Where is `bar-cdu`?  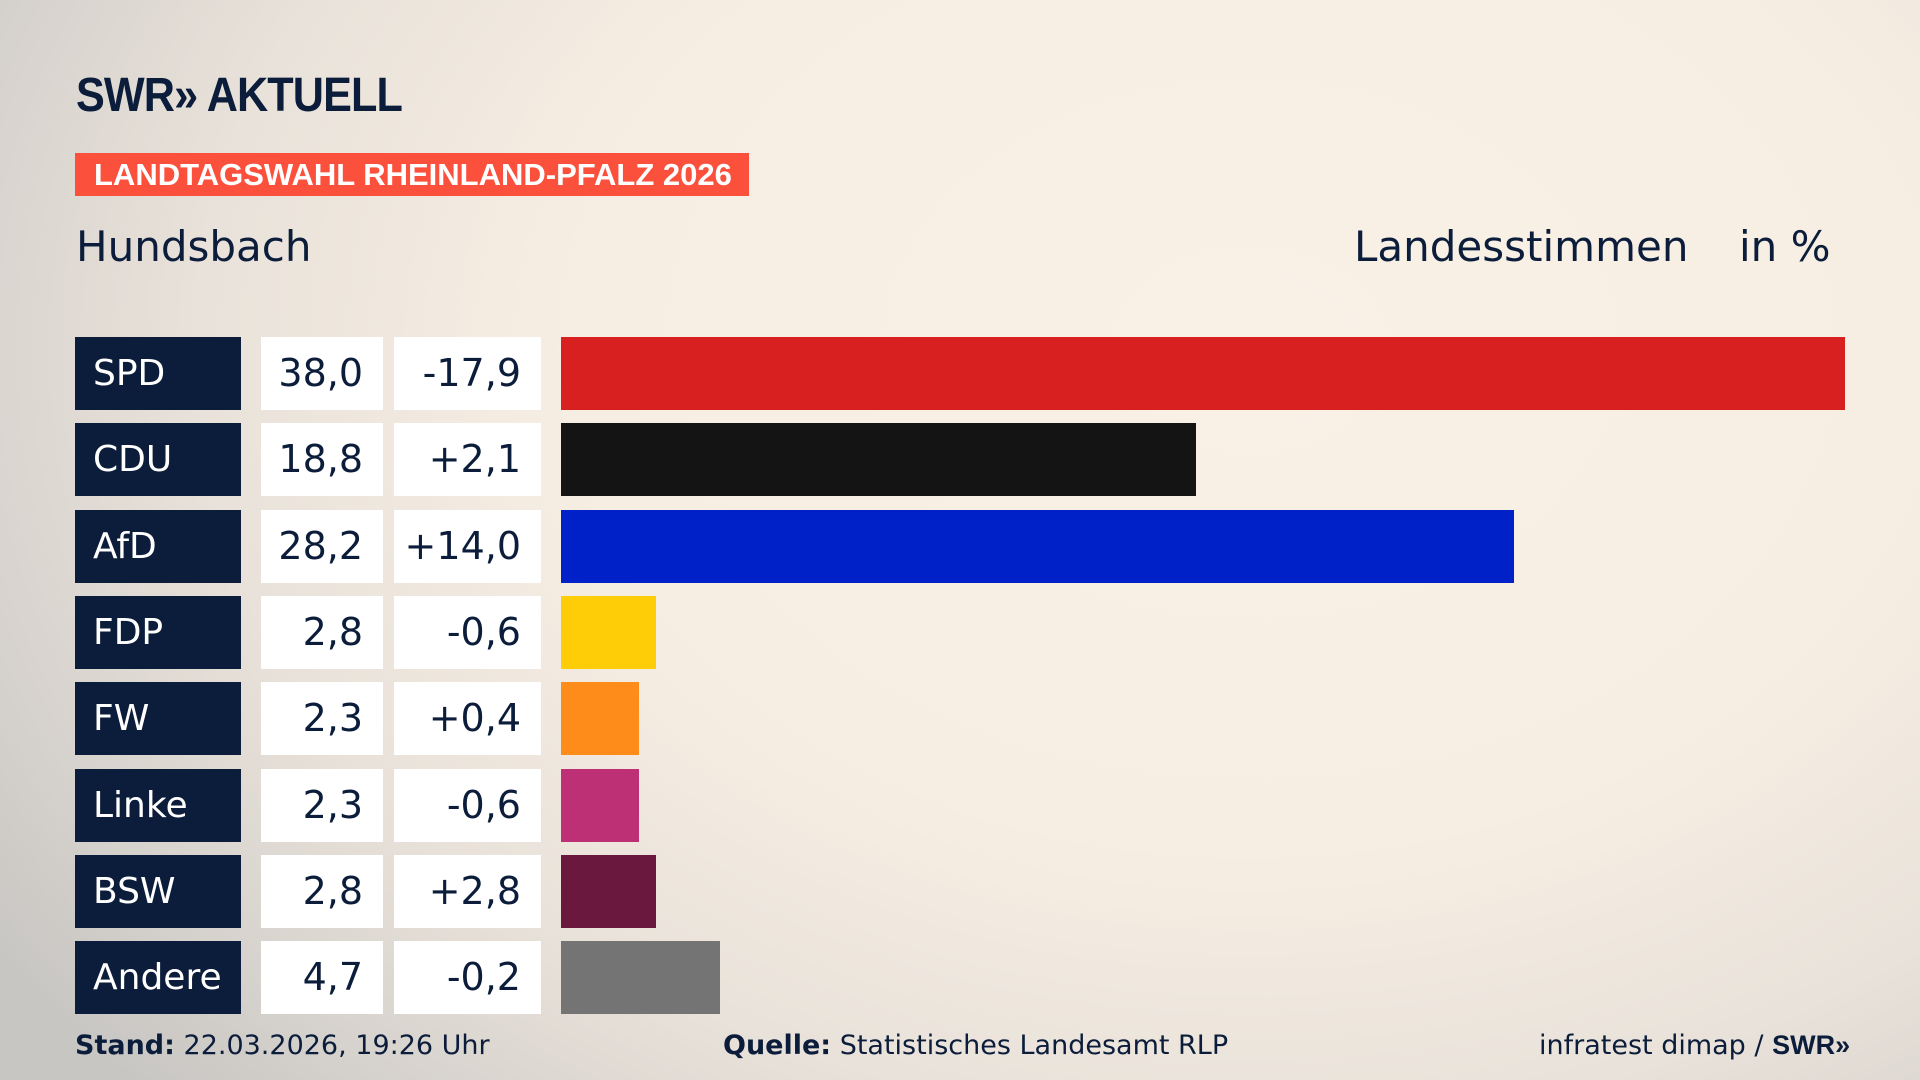 bar-cdu is located at coordinates (879, 460).